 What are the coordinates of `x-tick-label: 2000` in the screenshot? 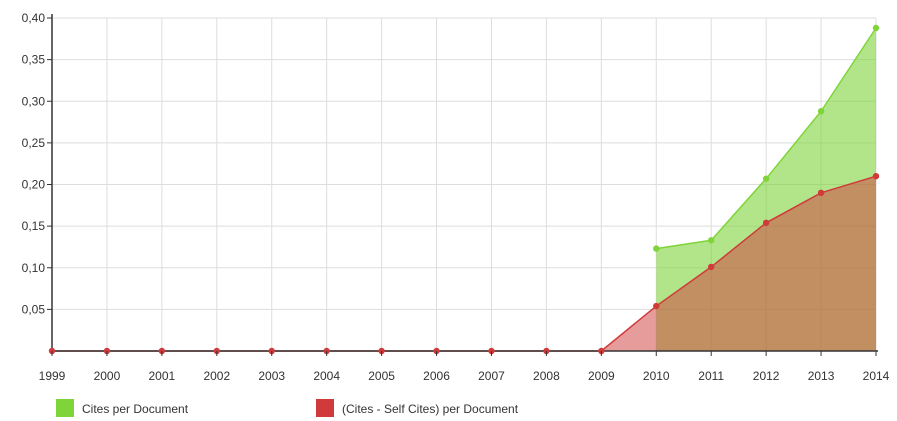 It's located at (107, 376).